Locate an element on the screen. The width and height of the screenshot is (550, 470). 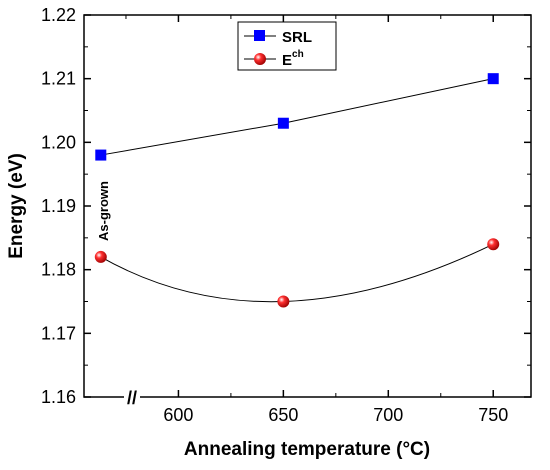
y-tick-label: 1.17 is located at coordinates (58, 333).